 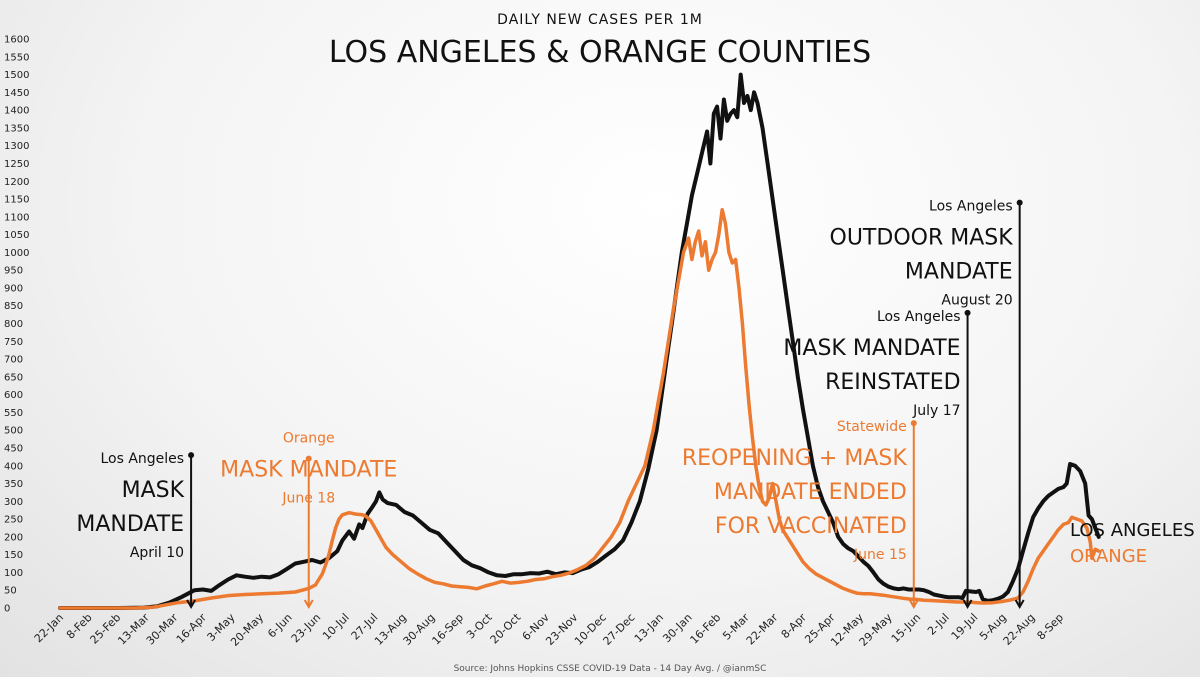 I want to click on x-tick-label: 27-Dec, so click(x=619, y=629).